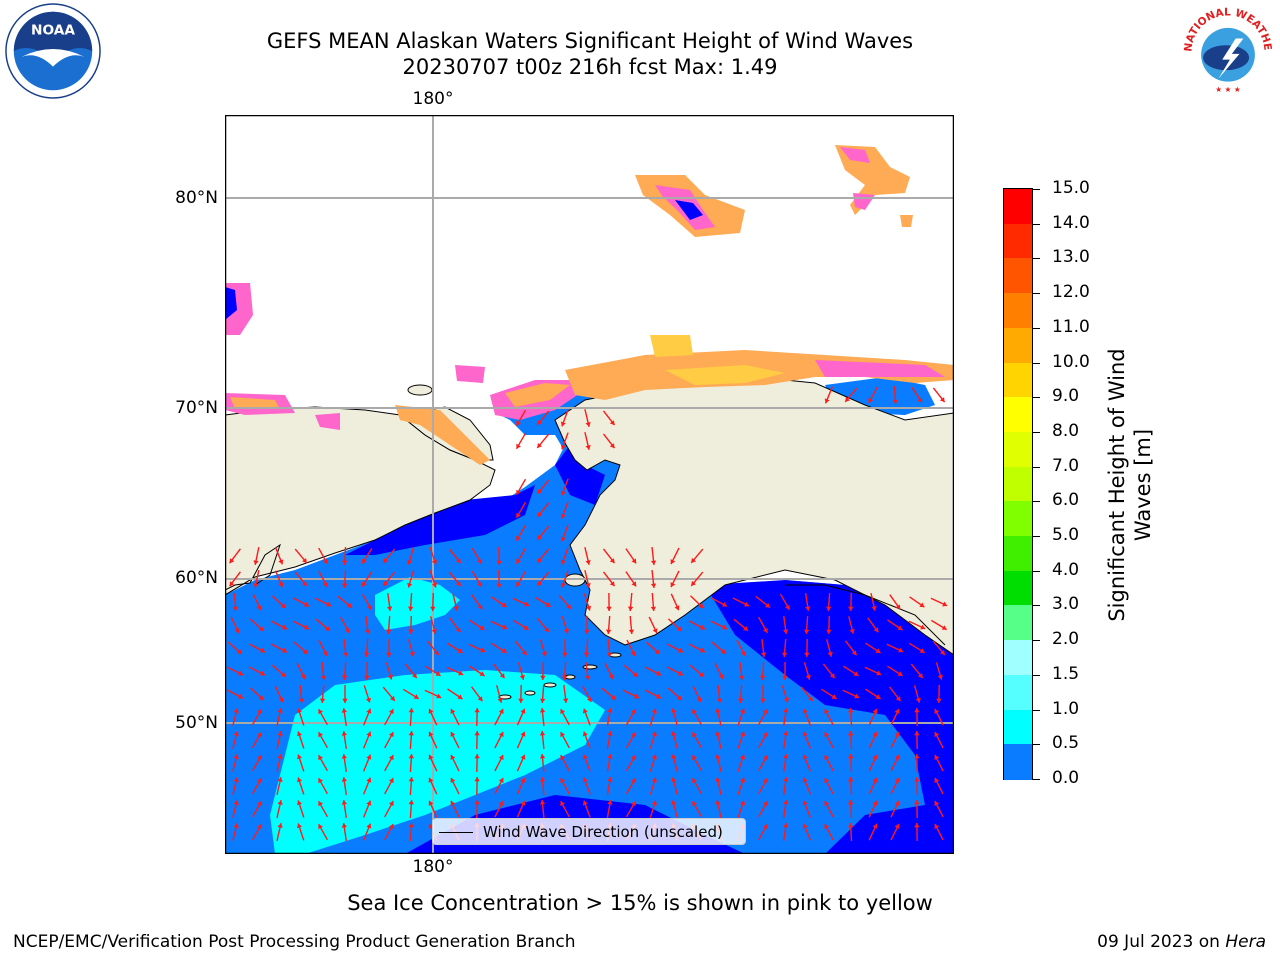 Image resolution: width=1280 pixels, height=960 pixels. I want to click on colorbar-tick-label: 5.0, so click(1066, 535).